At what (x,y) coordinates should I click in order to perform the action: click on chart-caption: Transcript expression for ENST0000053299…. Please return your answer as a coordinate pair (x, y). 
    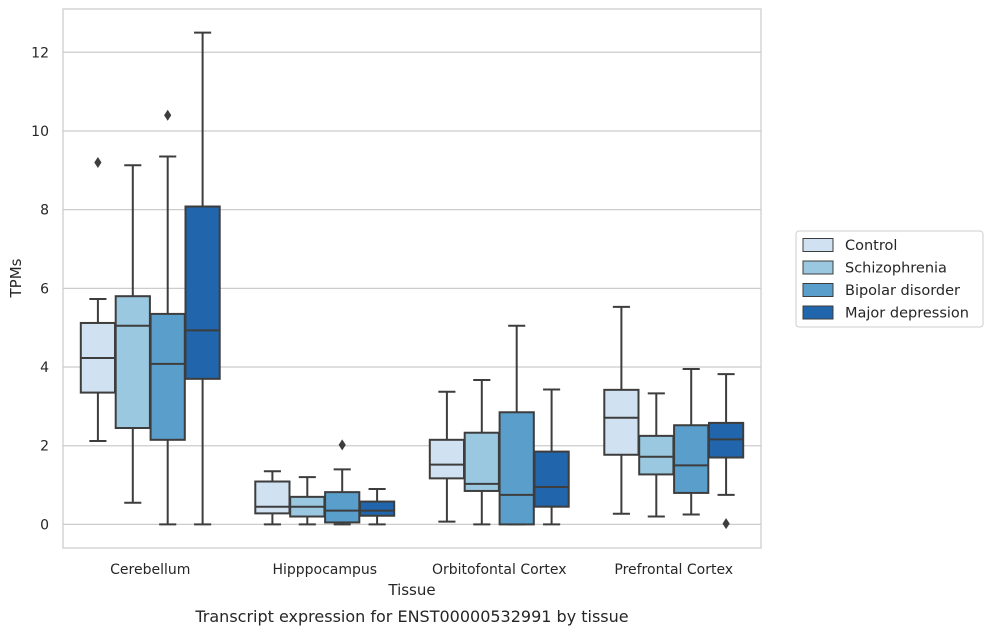
    Looking at the image, I should click on (411, 616).